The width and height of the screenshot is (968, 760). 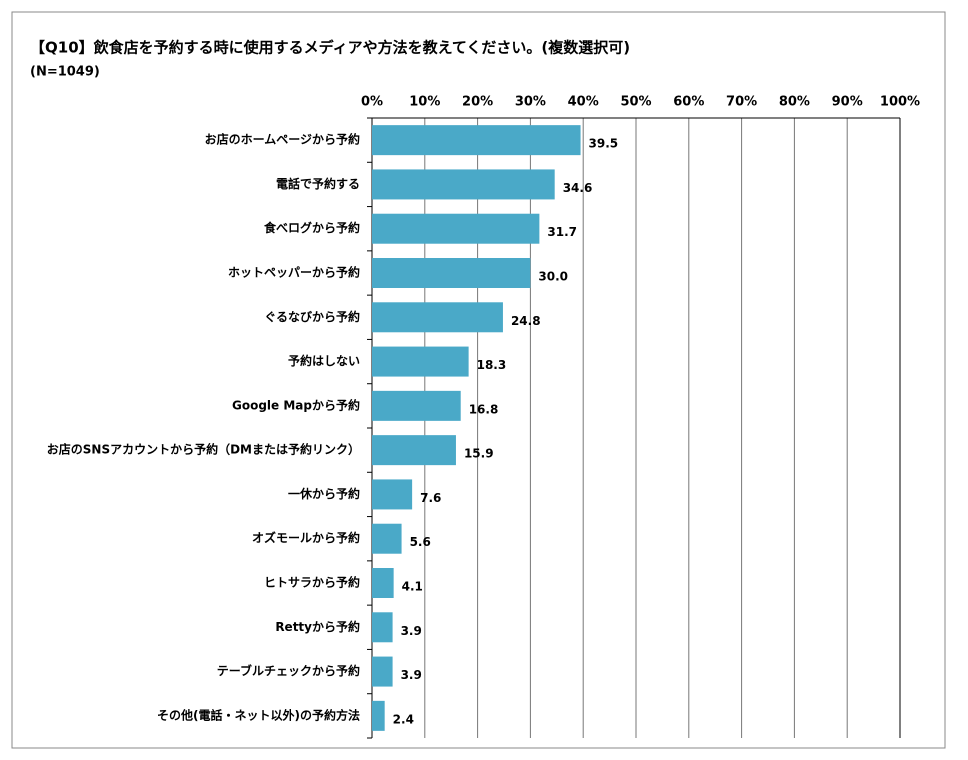 I want to click on x-tick-label: 20%, so click(x=477, y=102).